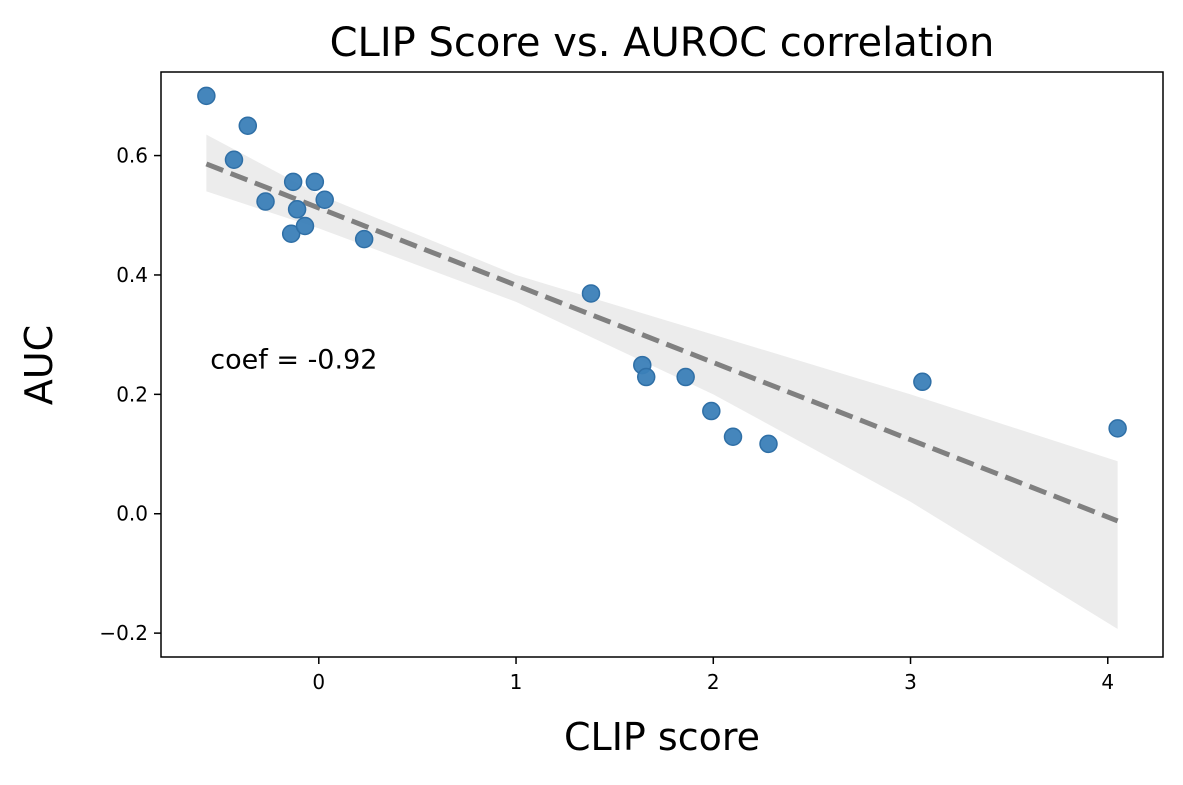 This screenshot has height=785, width=1183. What do you see at coordinates (713, 682) in the screenshot?
I see `x-tick-label: 2` at bounding box center [713, 682].